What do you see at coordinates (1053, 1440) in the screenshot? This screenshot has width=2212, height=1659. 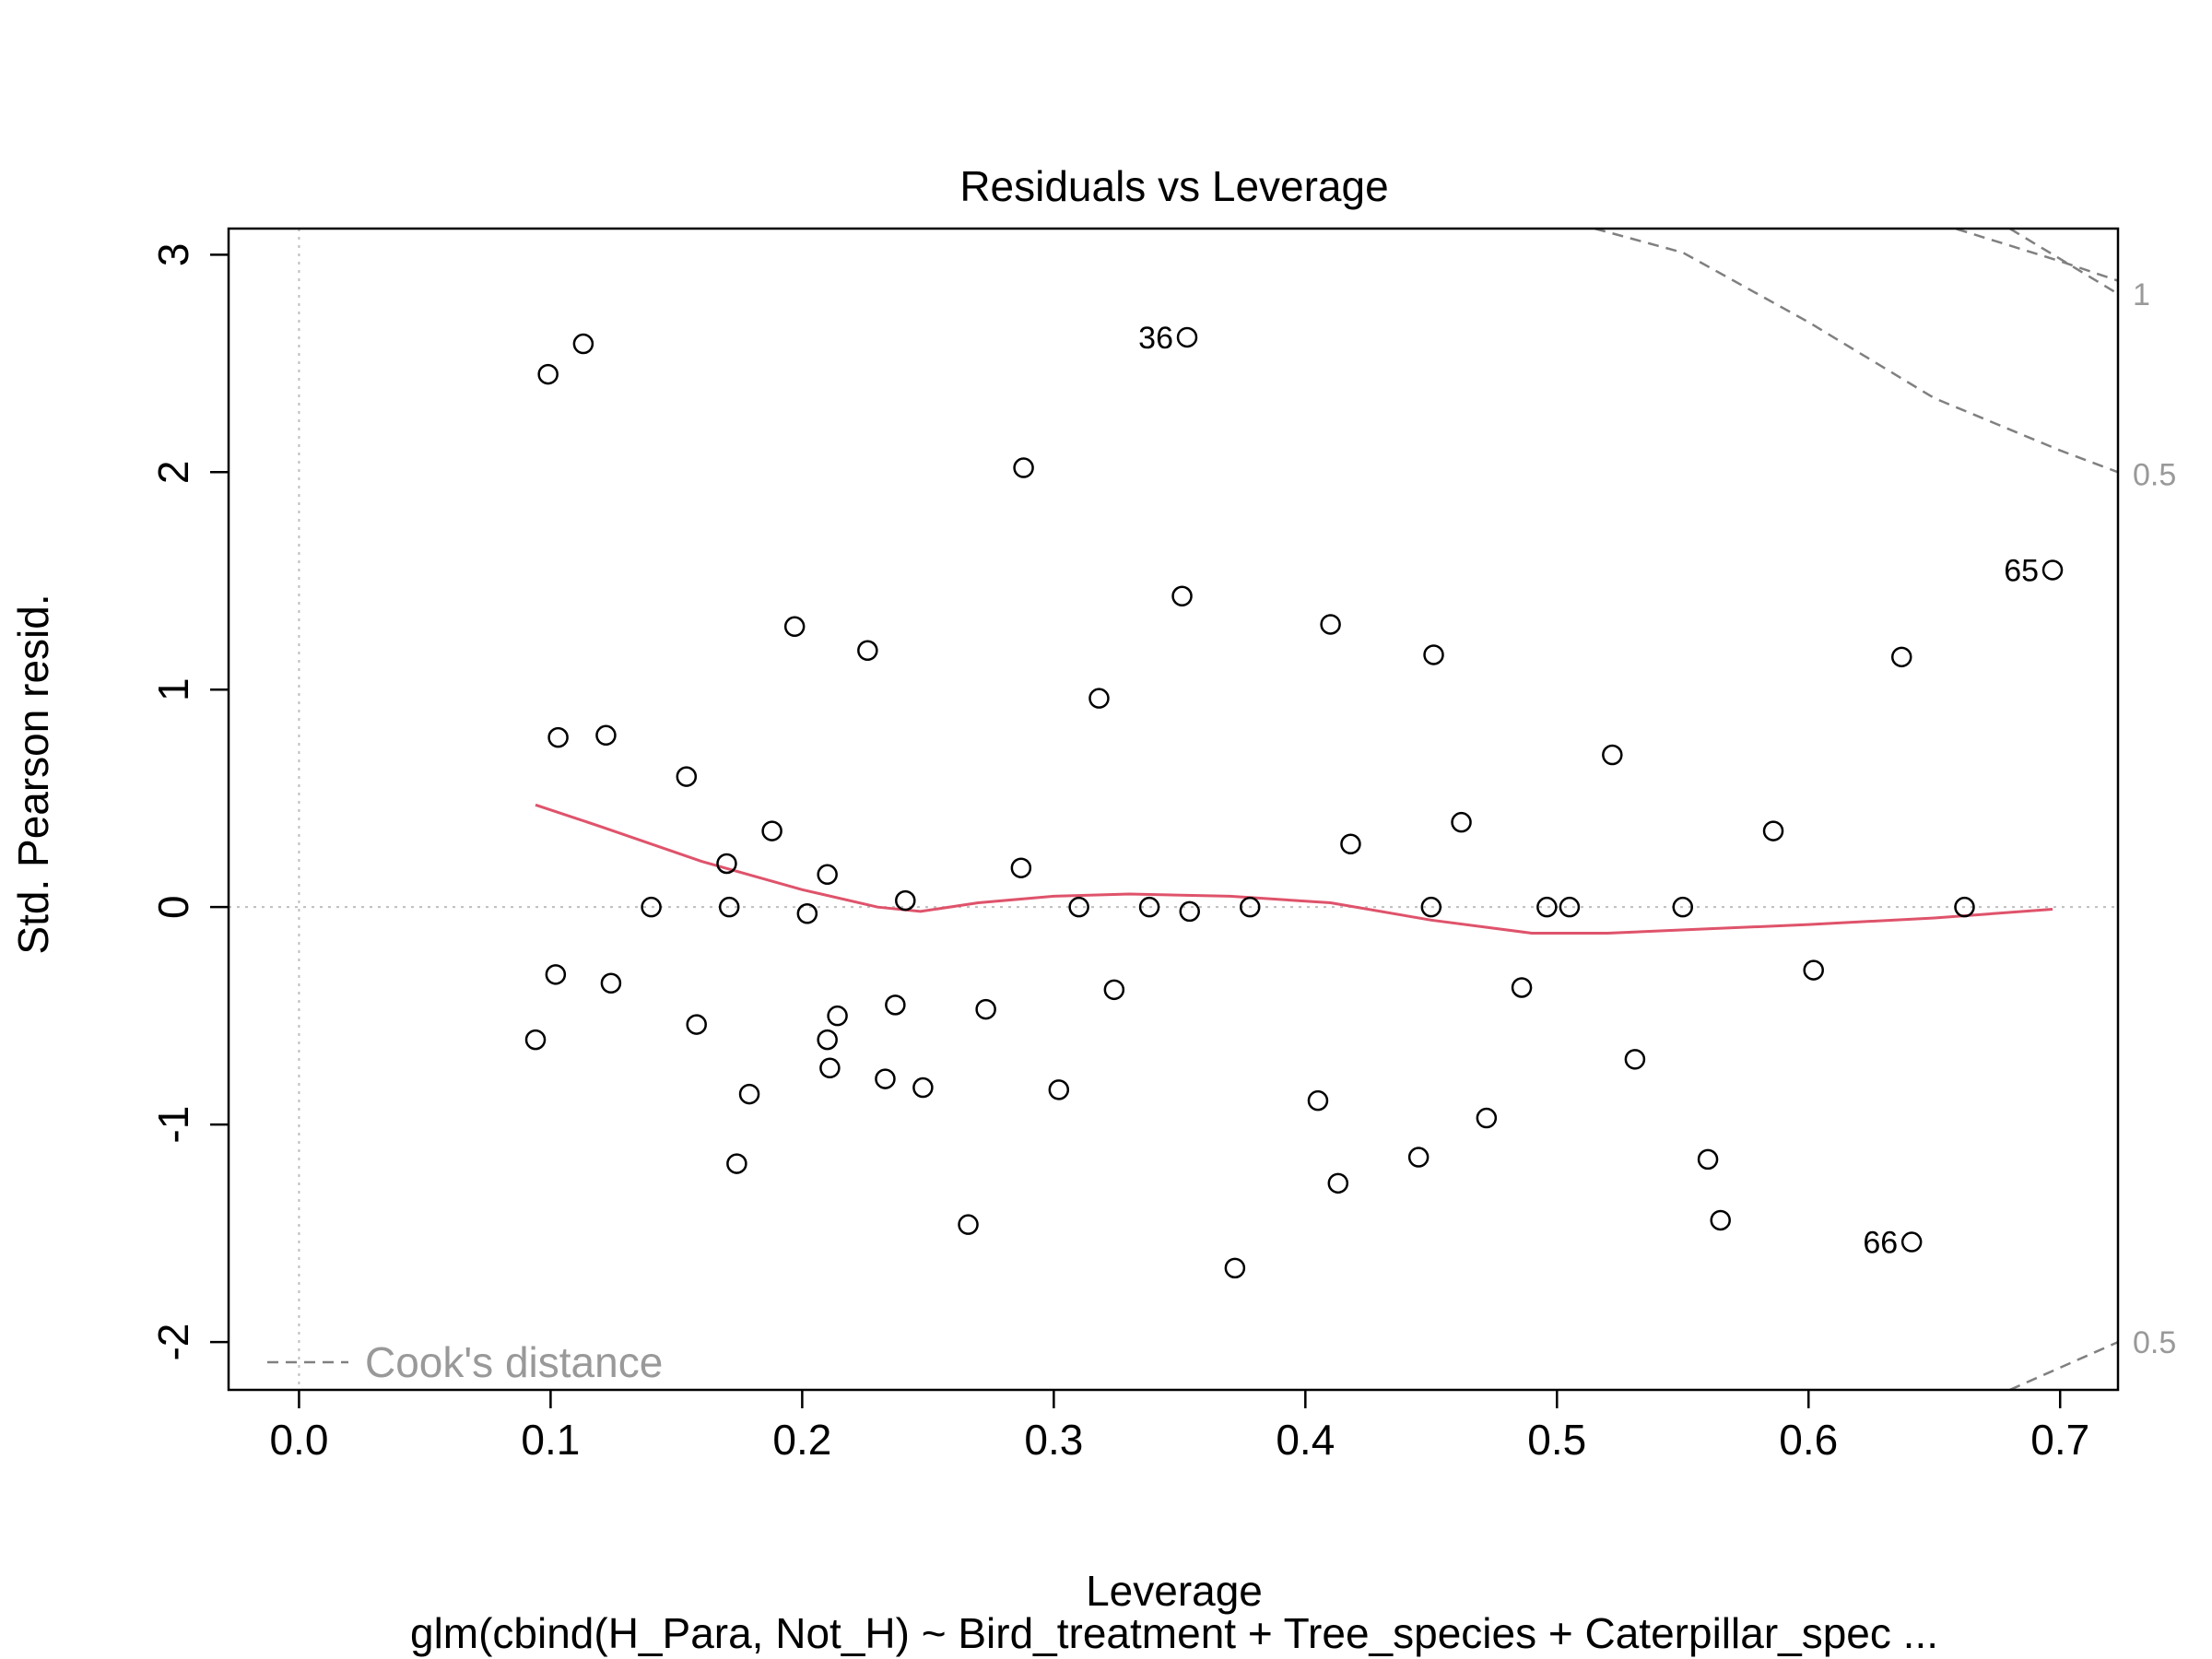 I see `x-tick-label: 0.3` at bounding box center [1053, 1440].